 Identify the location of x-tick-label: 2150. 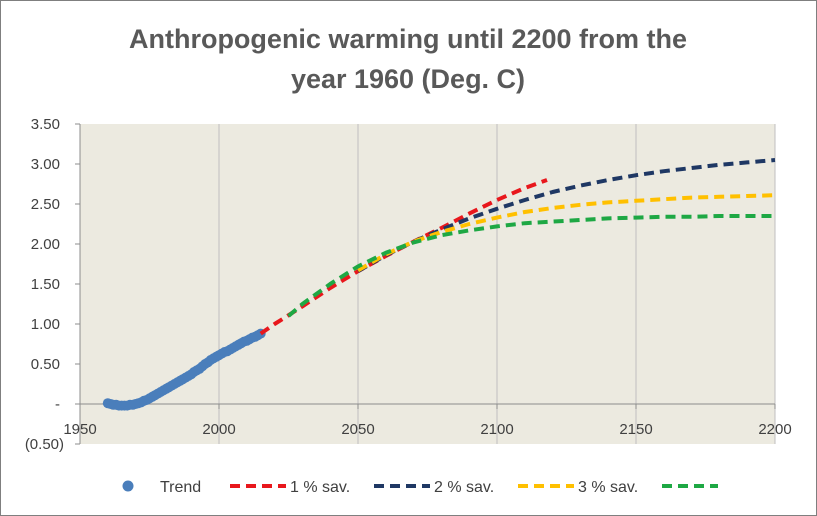
(635, 429).